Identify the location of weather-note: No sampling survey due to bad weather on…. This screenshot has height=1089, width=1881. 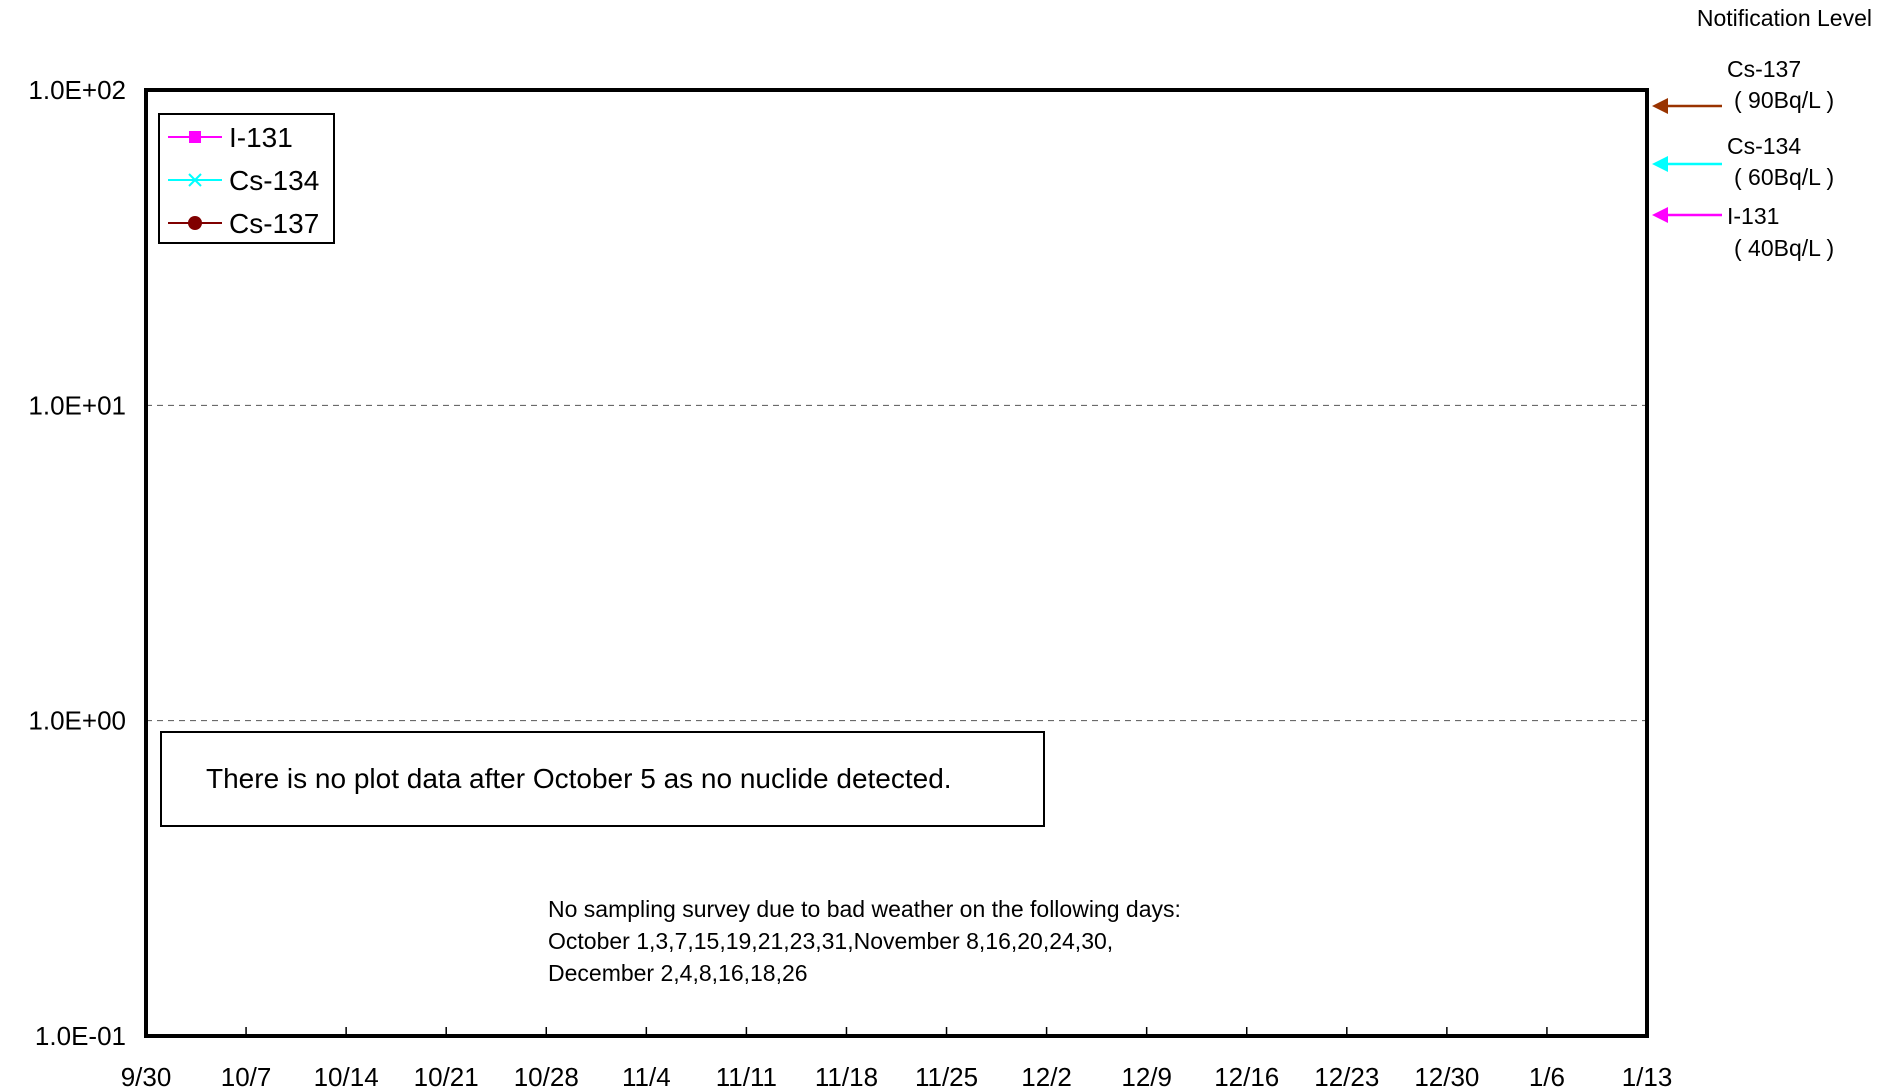
(864, 941).